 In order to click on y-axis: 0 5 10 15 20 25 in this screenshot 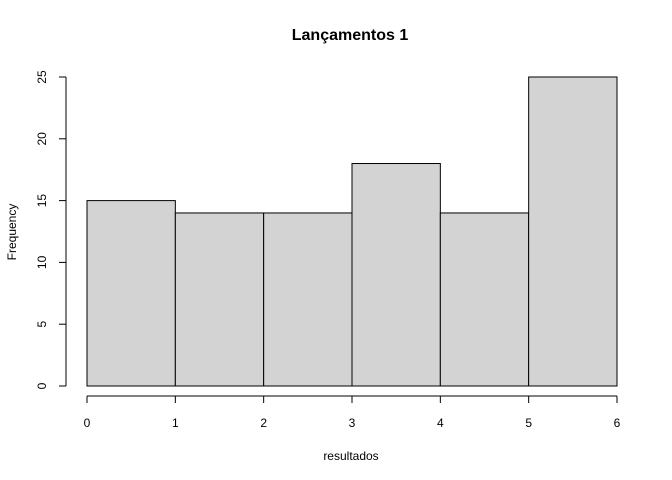, I will do `click(51, 229)`.